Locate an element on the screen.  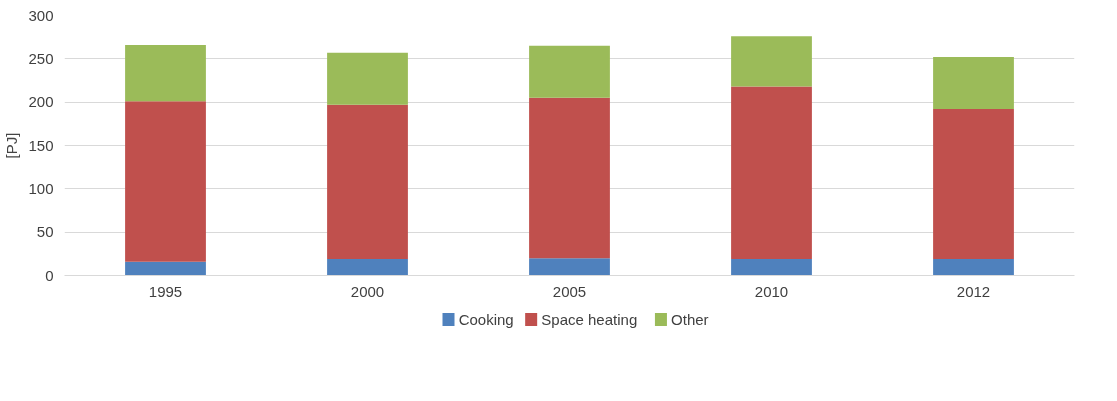
y-tick-label: 100 is located at coordinates (41, 188).